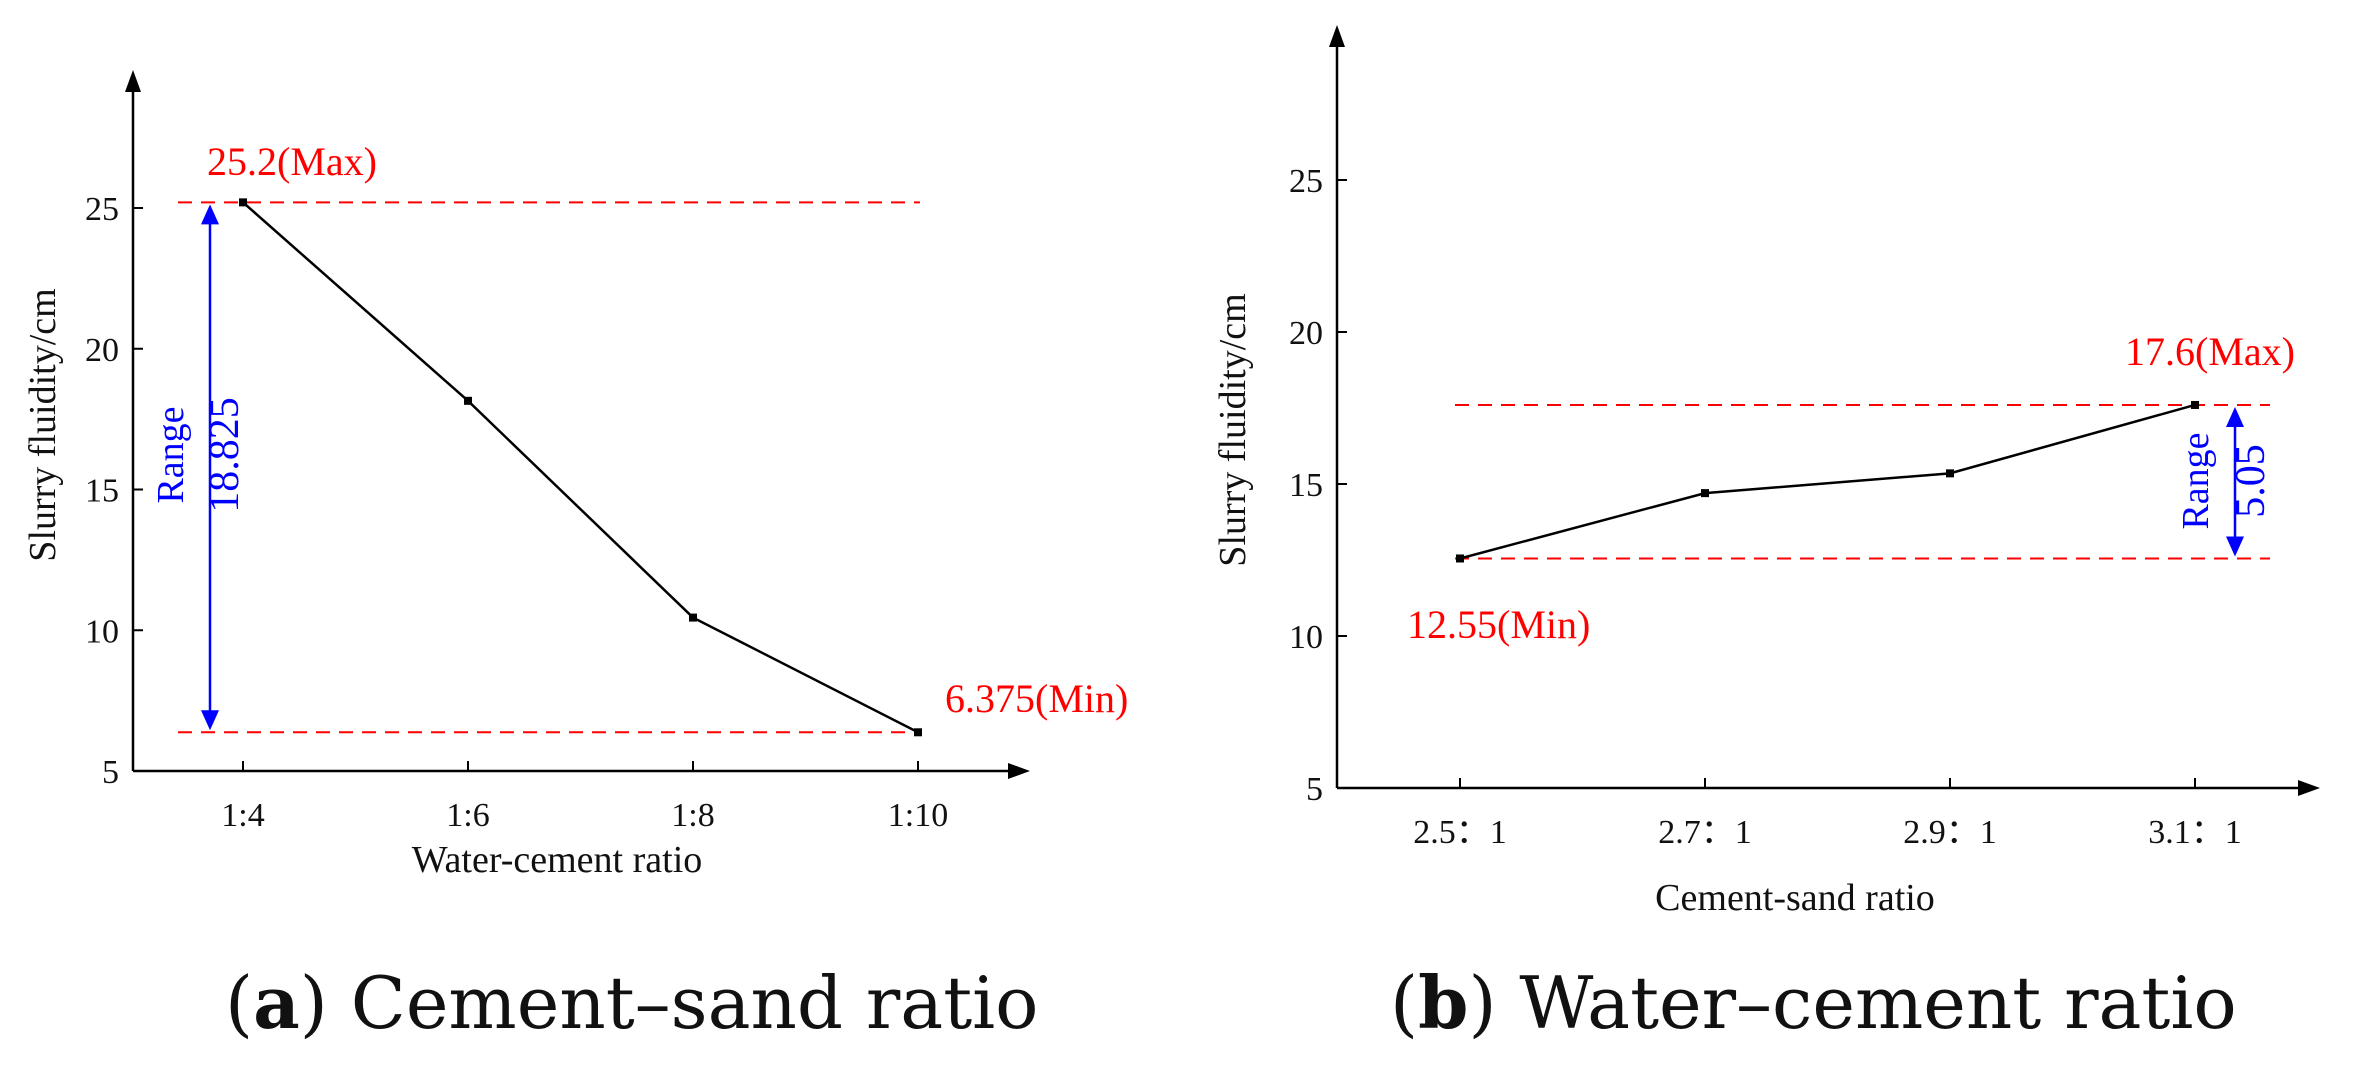 The height and width of the screenshot is (1065, 2356). What do you see at coordinates (102, 209) in the screenshot?
I see `y-tick-label-a-25: 25` at bounding box center [102, 209].